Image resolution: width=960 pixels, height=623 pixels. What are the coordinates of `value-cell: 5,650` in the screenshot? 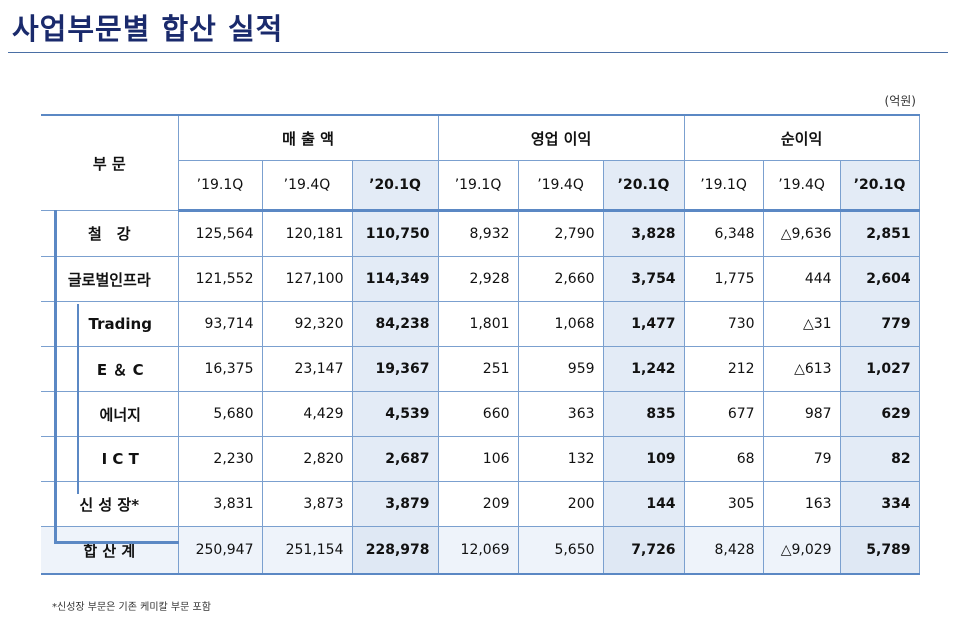 It's located at (560, 550).